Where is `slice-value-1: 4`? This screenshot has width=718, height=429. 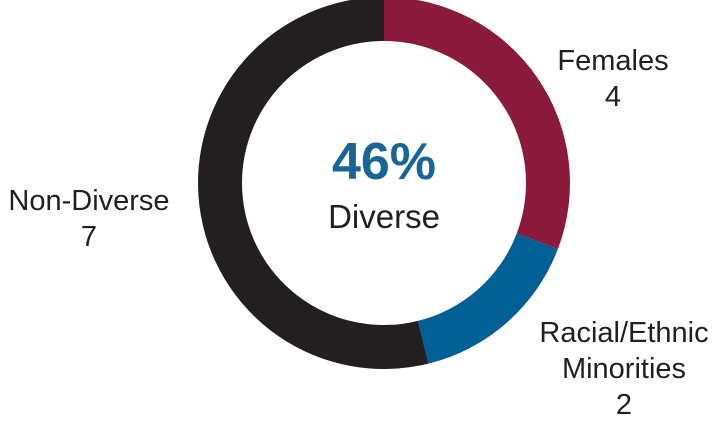
slice-value-1: 4 is located at coordinates (613, 97).